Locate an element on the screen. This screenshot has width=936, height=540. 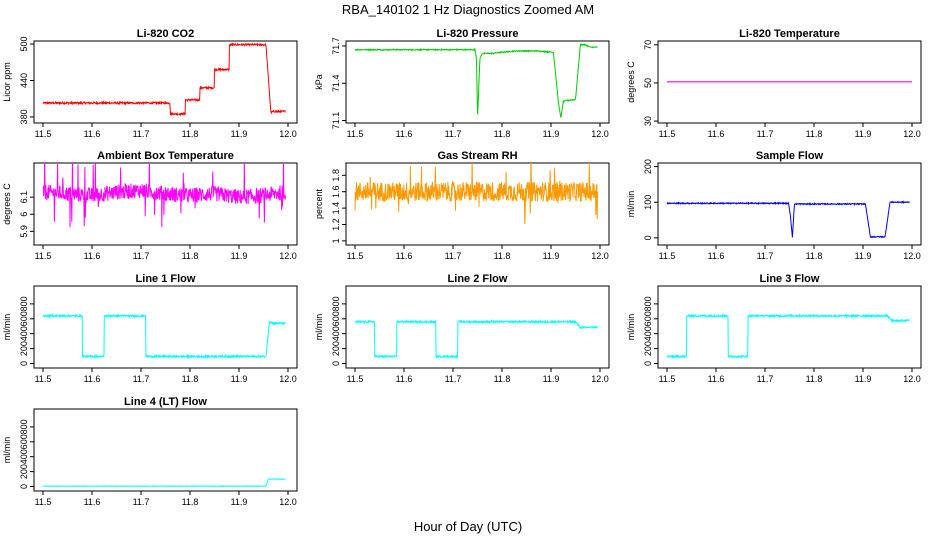
chart-title: Line 1 Flow is located at coordinates (166, 279).